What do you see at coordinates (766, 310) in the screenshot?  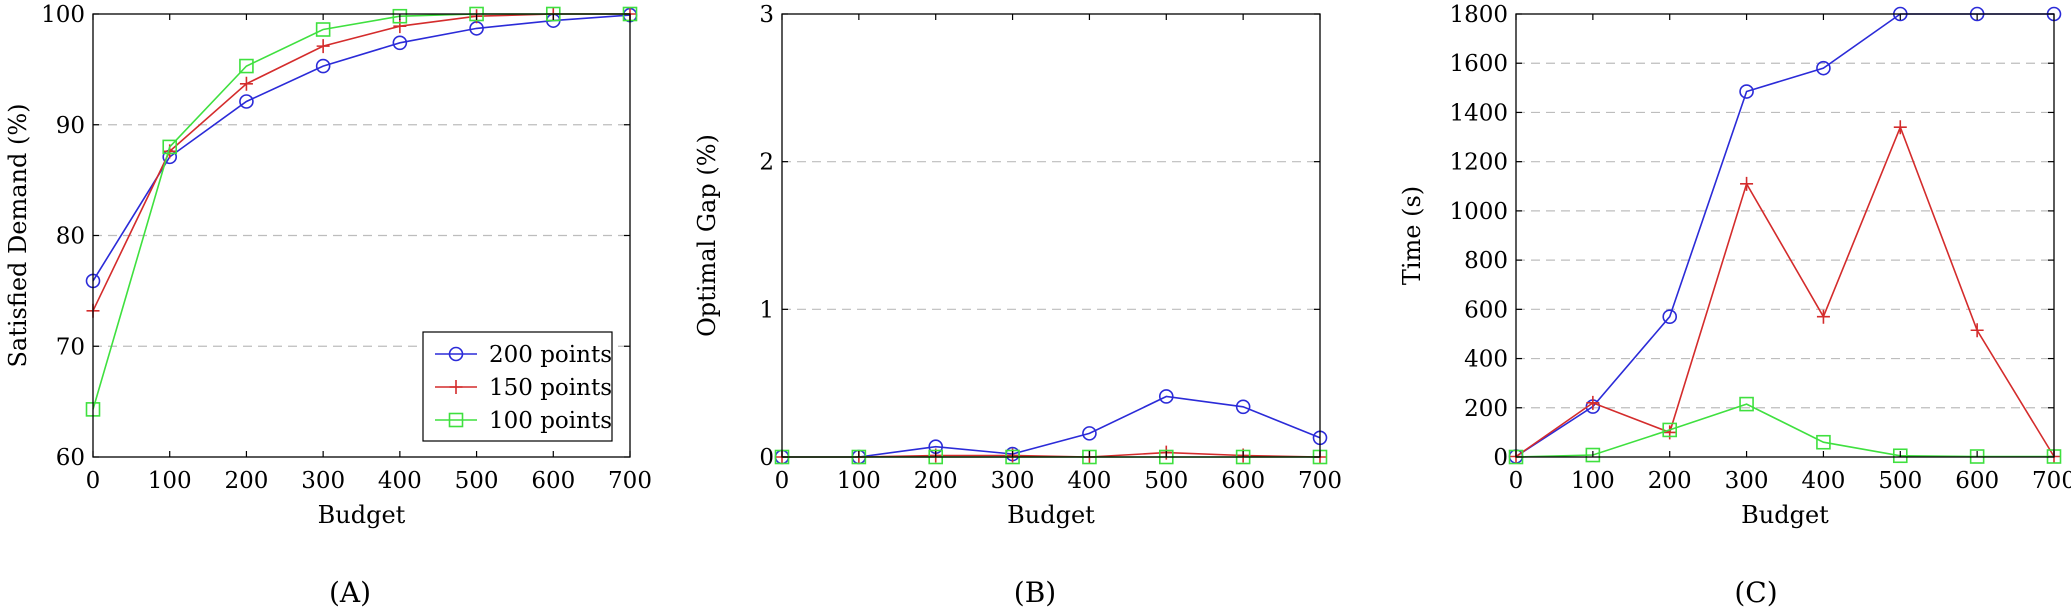 I see `y-tick-label: 1` at bounding box center [766, 310].